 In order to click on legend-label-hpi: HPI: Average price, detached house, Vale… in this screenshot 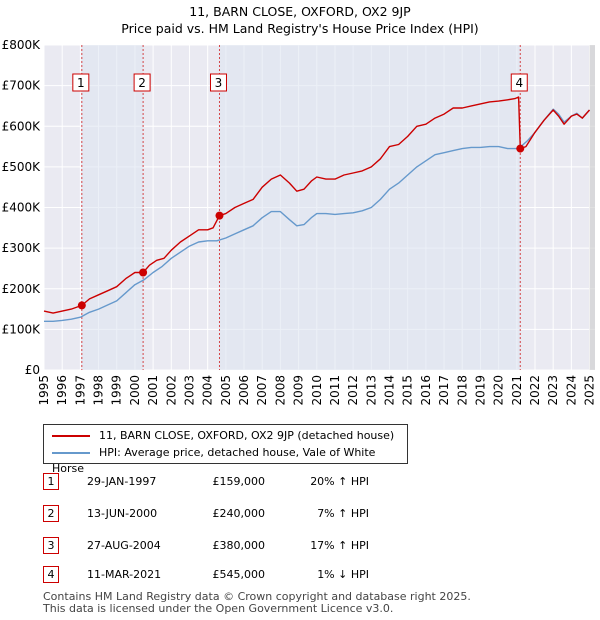, I will do `click(214, 460)`.